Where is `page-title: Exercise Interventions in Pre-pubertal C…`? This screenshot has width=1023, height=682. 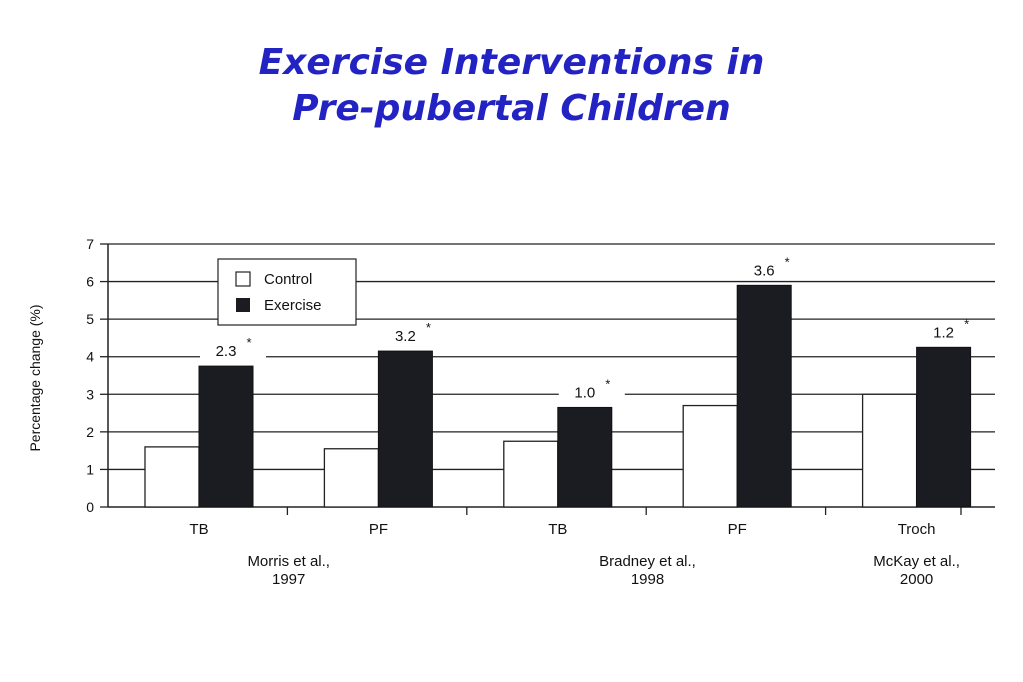
page-title: Exercise Interventions in Pre-pubertal C… is located at coordinates (511, 86).